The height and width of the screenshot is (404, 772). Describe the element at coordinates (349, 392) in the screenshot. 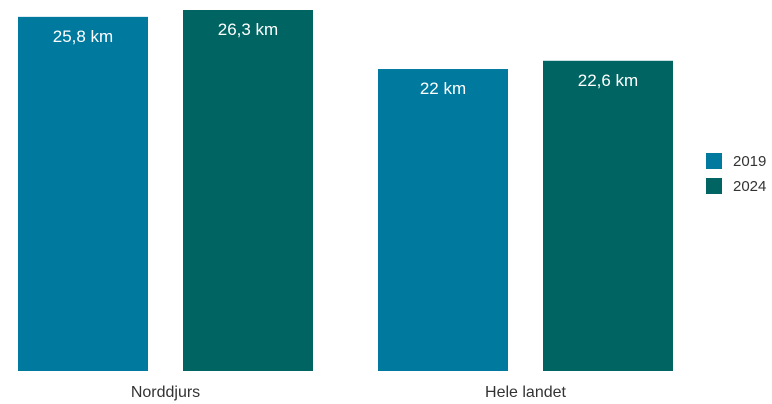

I see `category-labels-layer: Norddjurs Hele landet` at that location.